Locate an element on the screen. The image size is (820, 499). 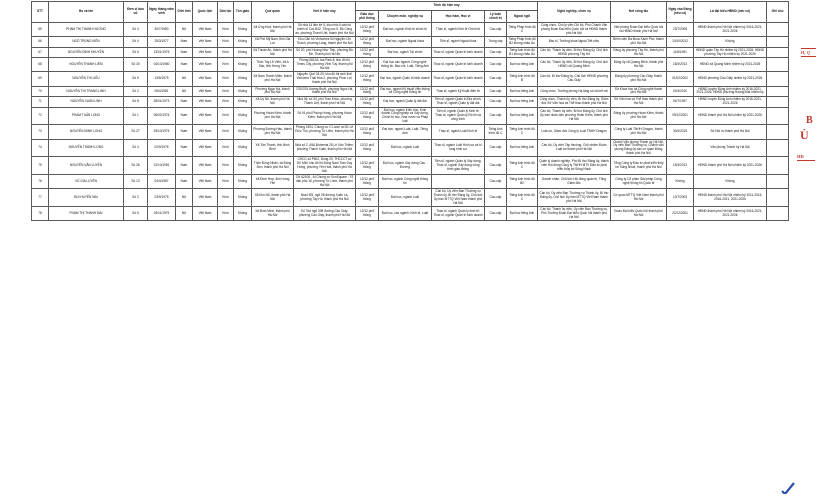
cell-party-date: 10/10/2012 is located at coordinates (680, 42).